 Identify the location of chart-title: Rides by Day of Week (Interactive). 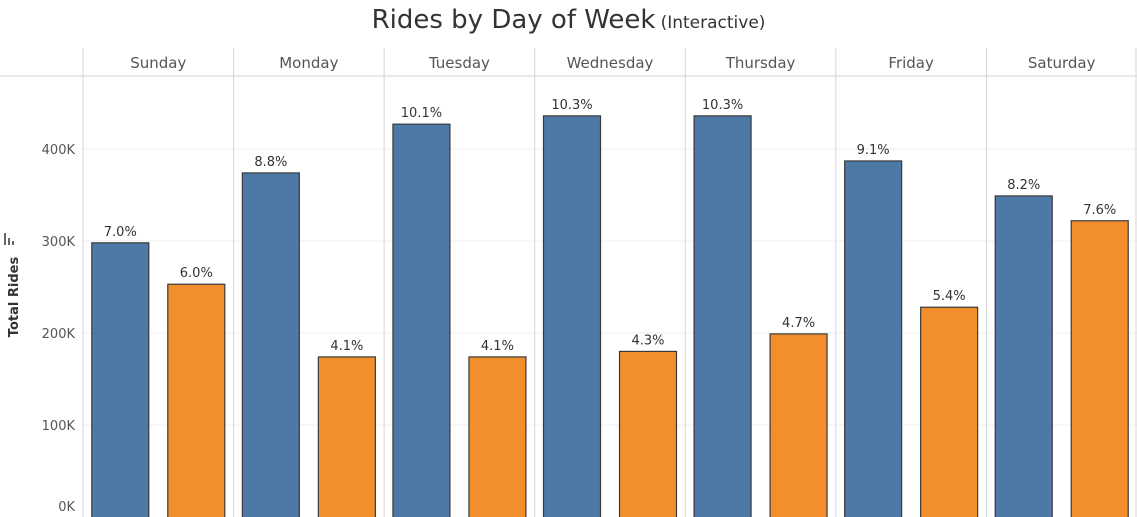
(568, 20).